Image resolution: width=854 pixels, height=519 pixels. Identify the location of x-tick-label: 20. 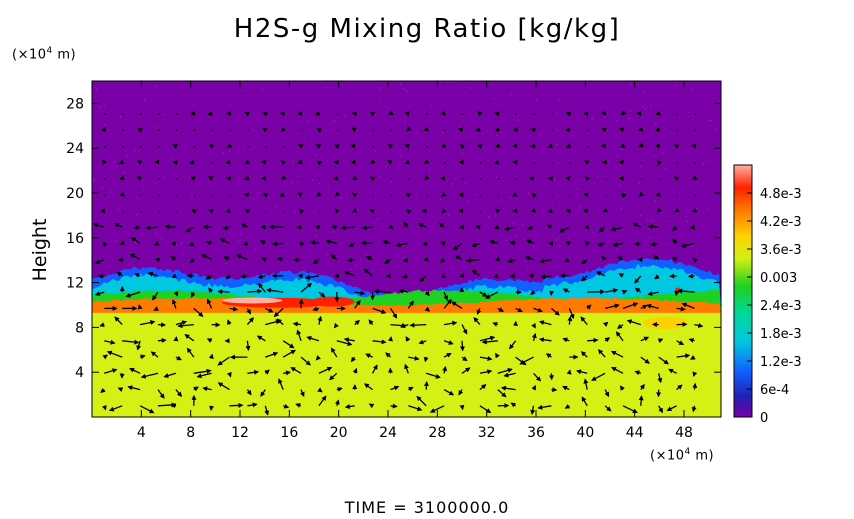
(339, 433).